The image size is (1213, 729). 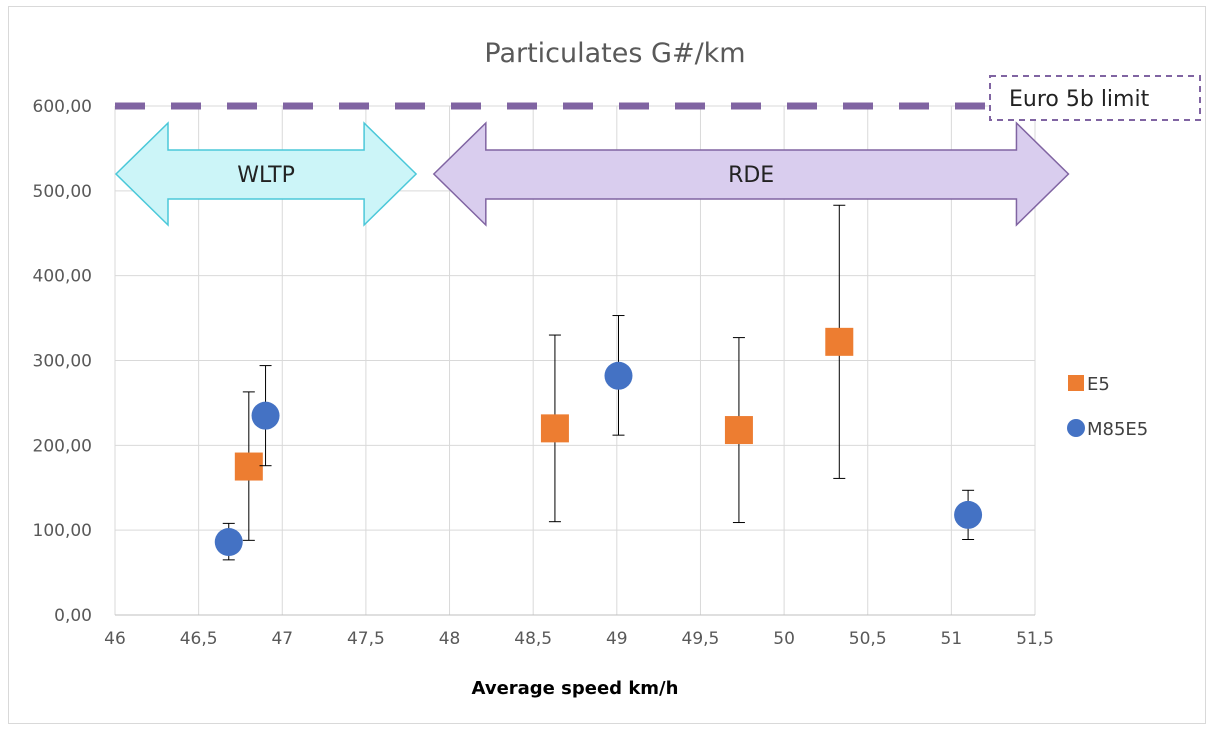 What do you see at coordinates (62, 362) in the screenshot?
I see `y-tick-label: 300,00` at bounding box center [62, 362].